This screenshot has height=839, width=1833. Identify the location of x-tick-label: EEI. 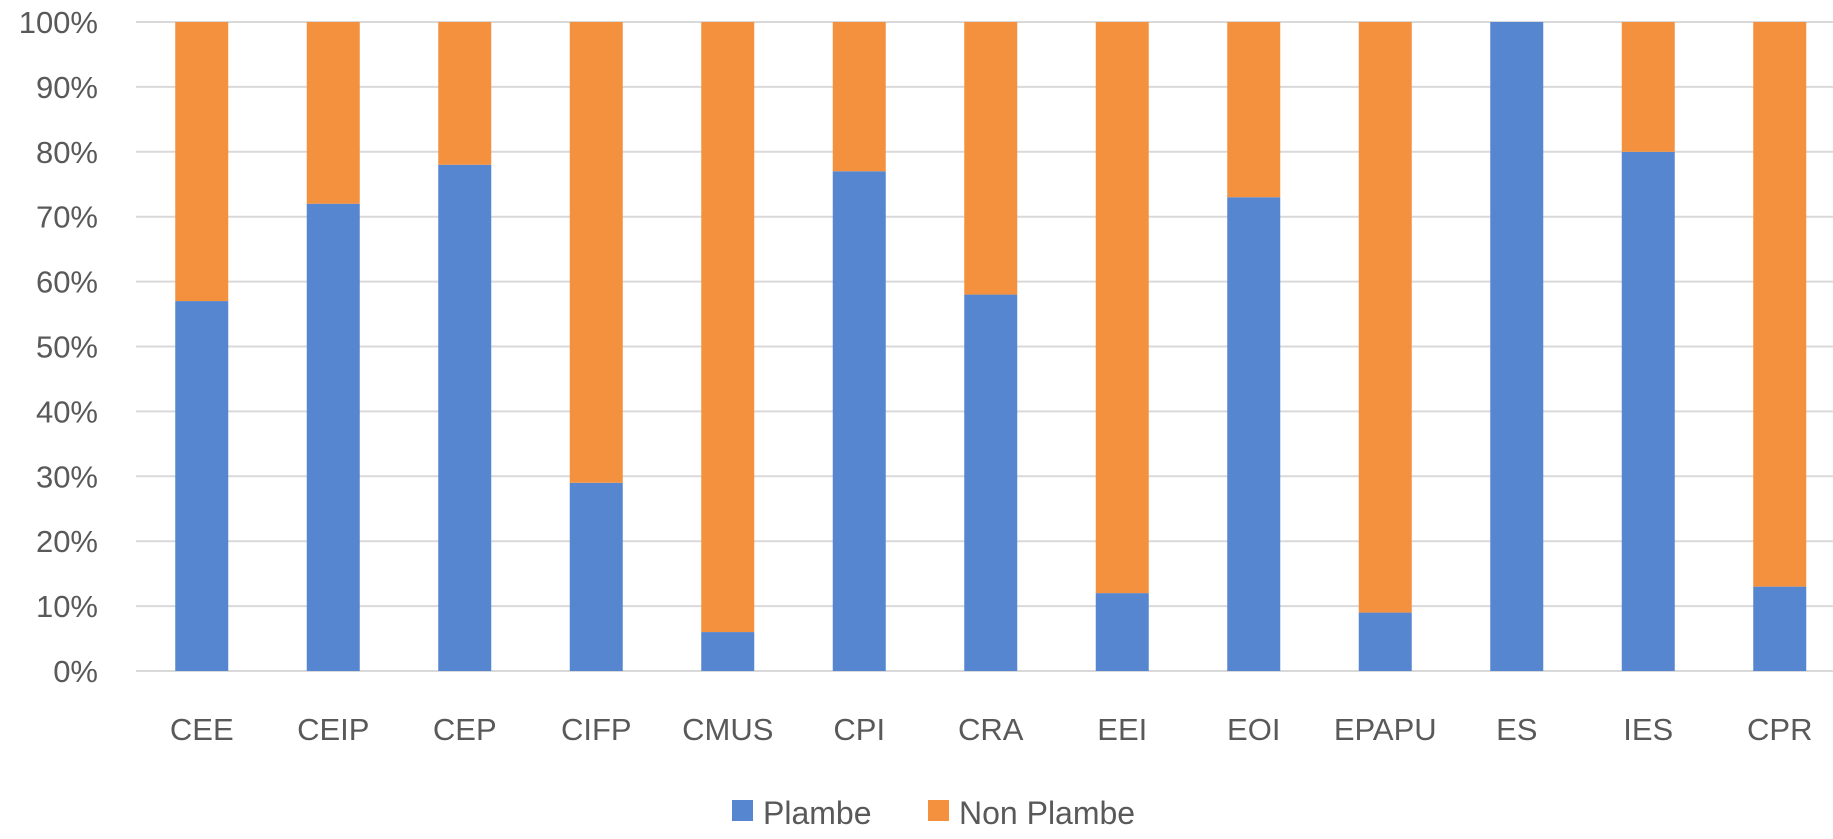
(1122, 729).